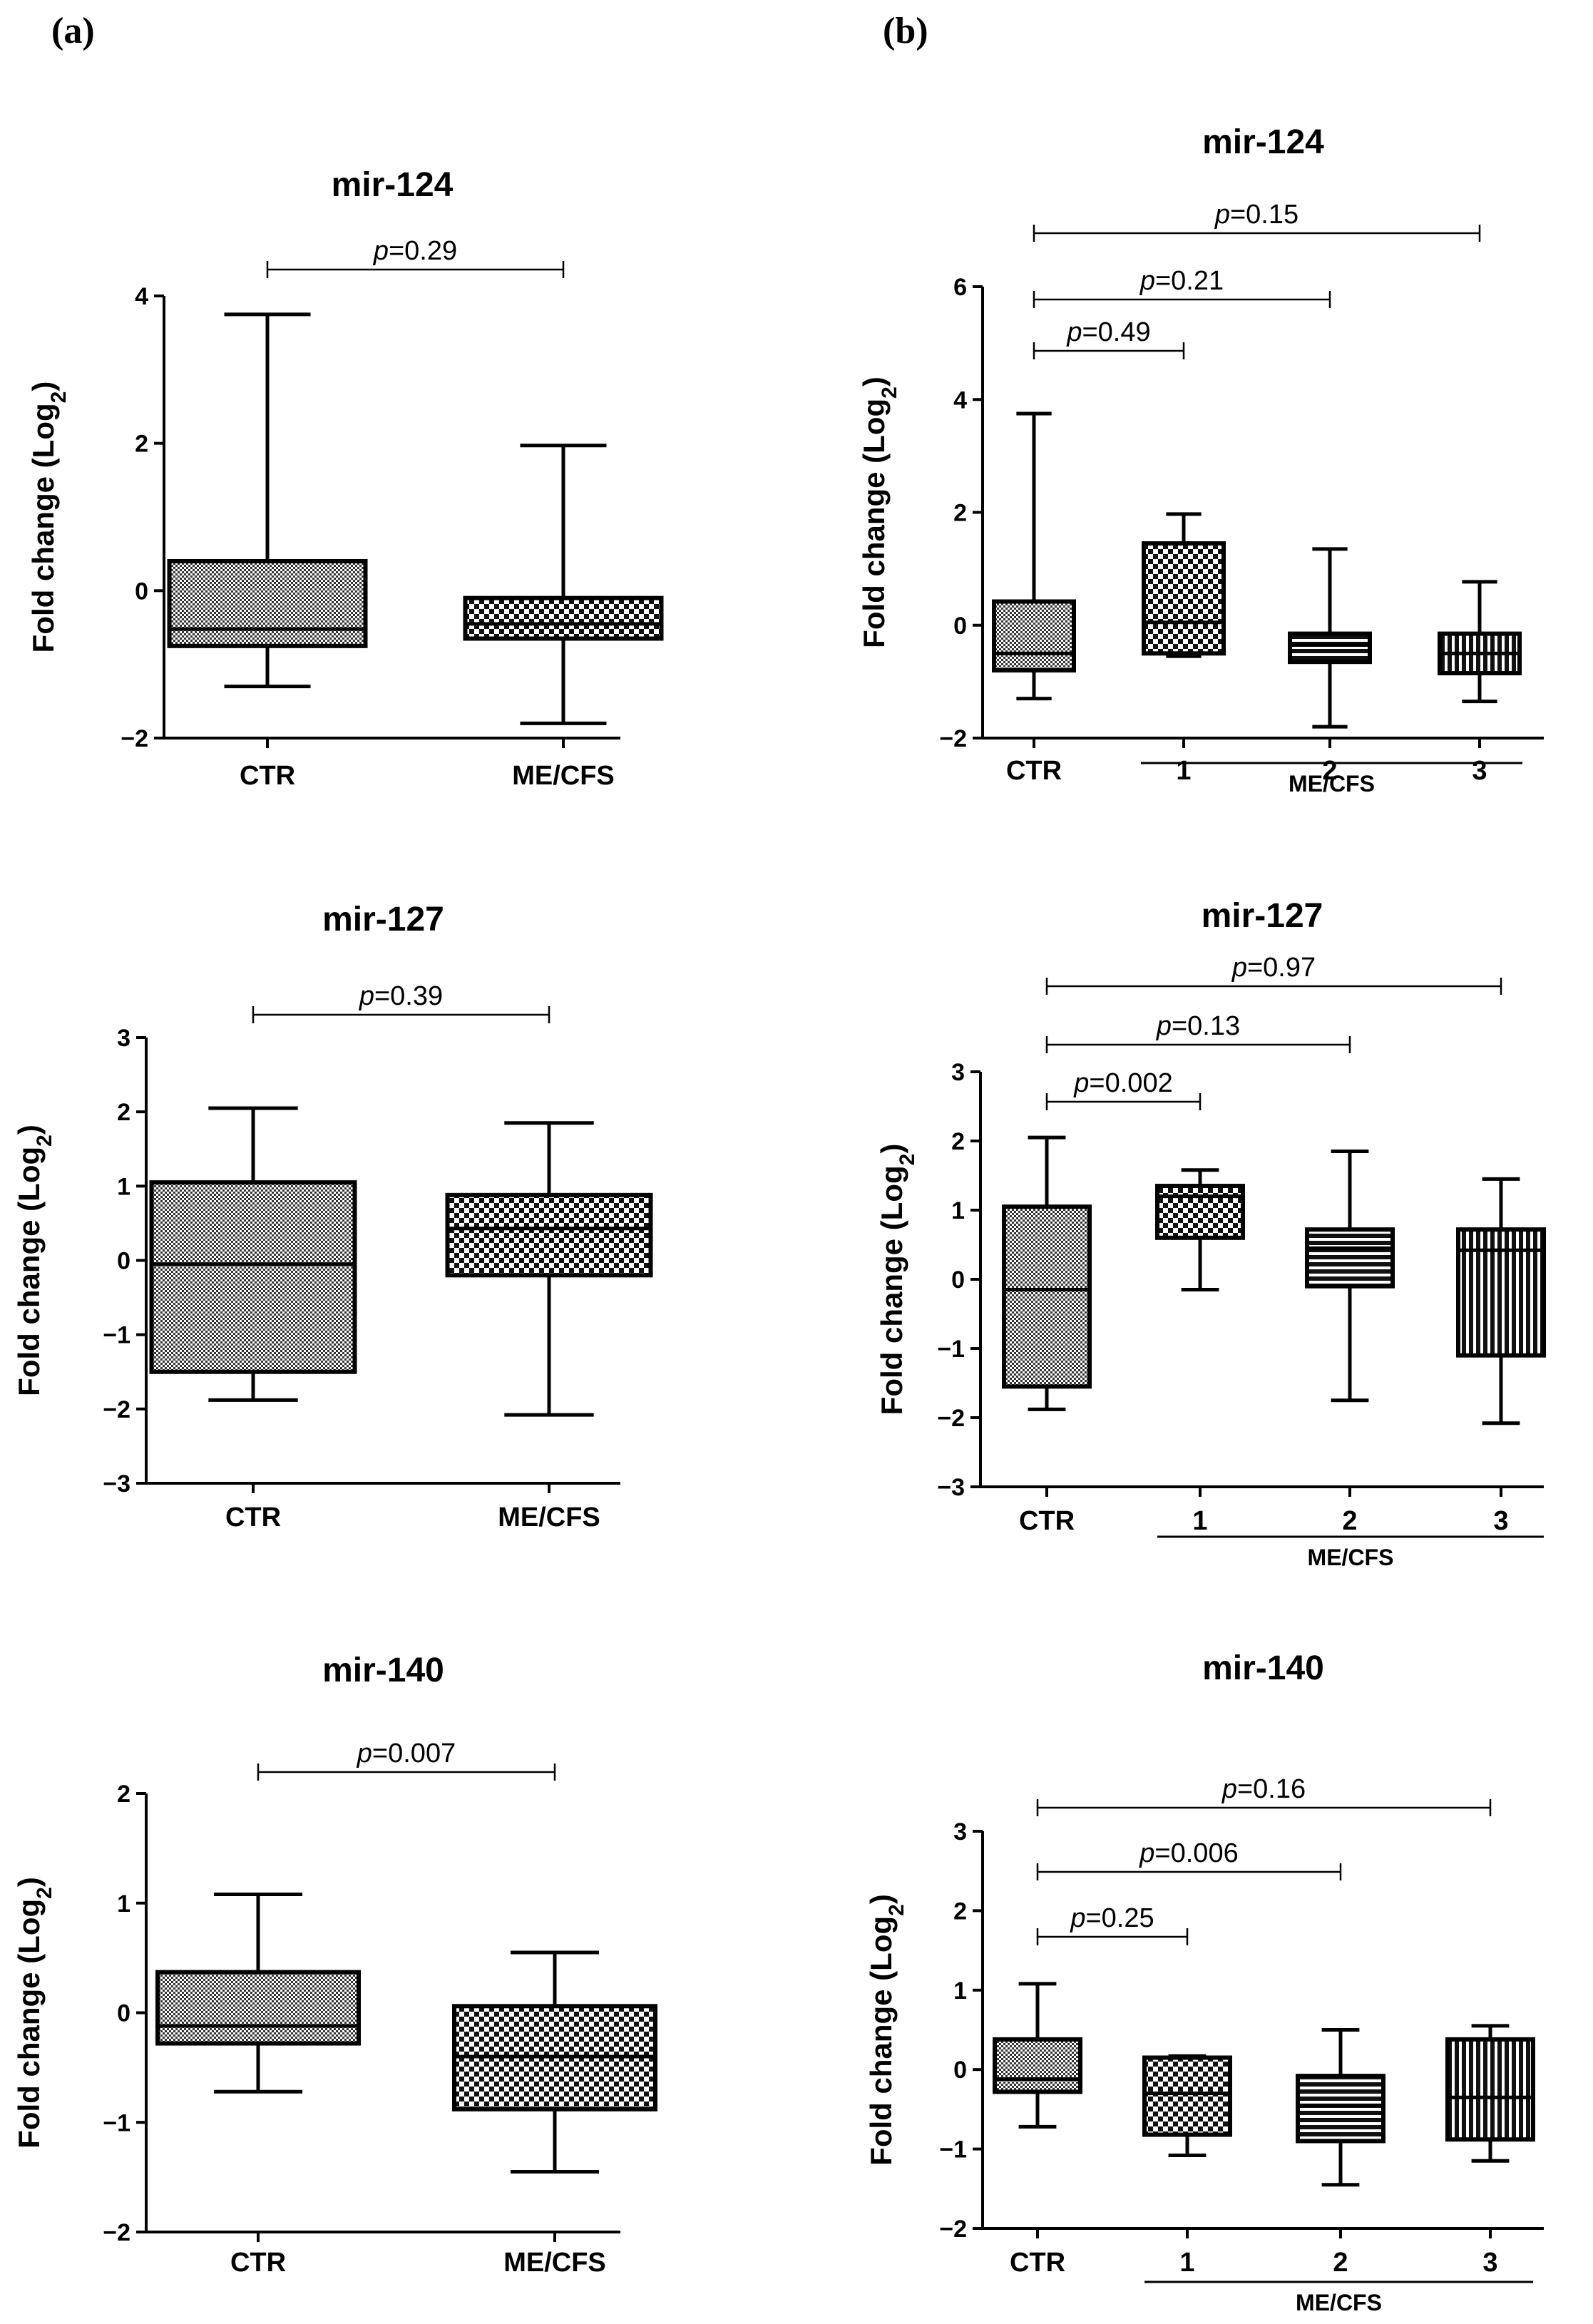 The width and height of the screenshot is (1593, 2324). I want to click on p-value-label: p=0.21, so click(1181, 281).